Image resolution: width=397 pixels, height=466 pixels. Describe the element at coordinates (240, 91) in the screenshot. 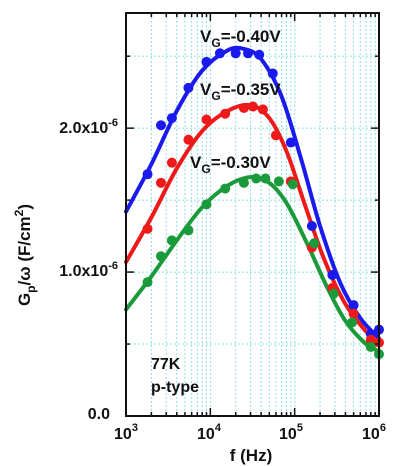

I see `series-label-035: VG=-0.35V` at that location.